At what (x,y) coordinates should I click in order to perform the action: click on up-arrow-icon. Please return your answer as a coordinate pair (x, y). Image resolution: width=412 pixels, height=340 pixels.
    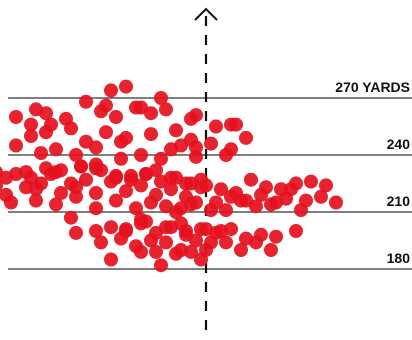
    Looking at the image, I should click on (206, 14).